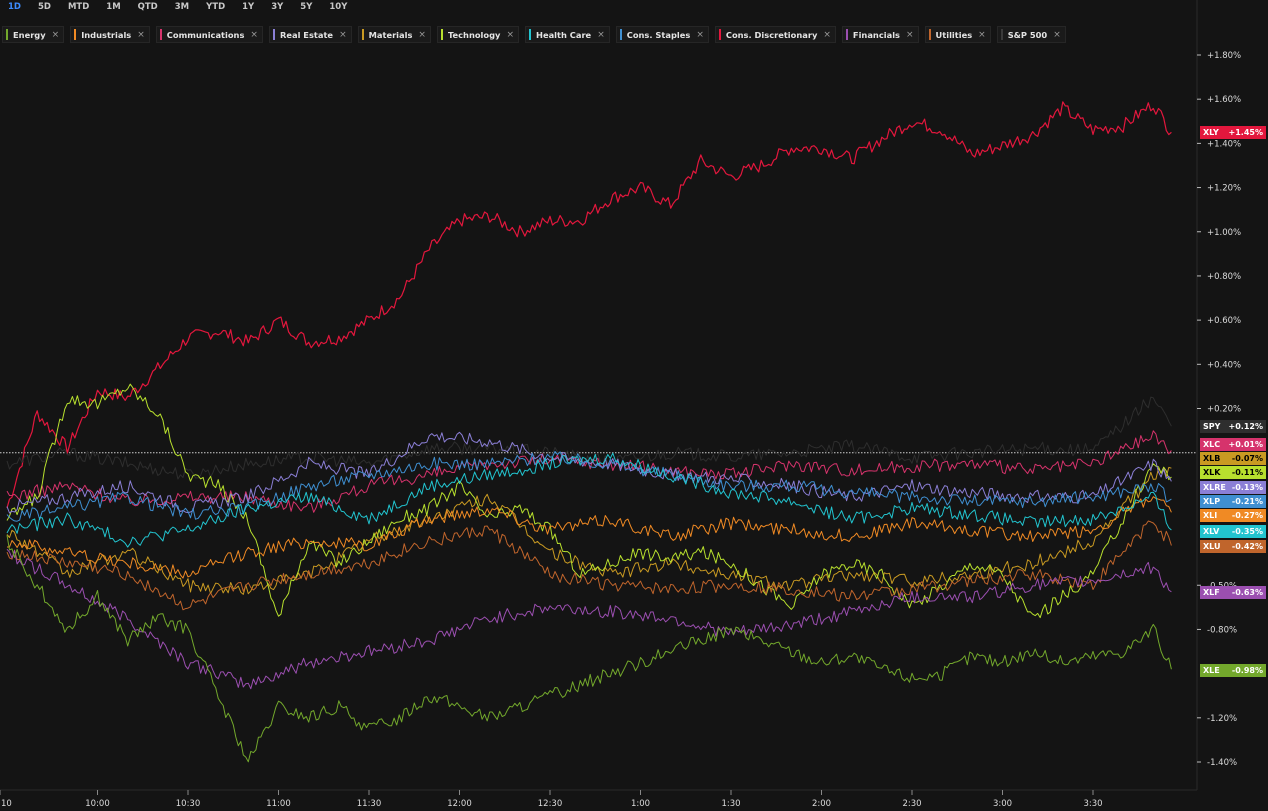 The height and width of the screenshot is (811, 1268). I want to click on range-button-1m: 1M, so click(113, 7).